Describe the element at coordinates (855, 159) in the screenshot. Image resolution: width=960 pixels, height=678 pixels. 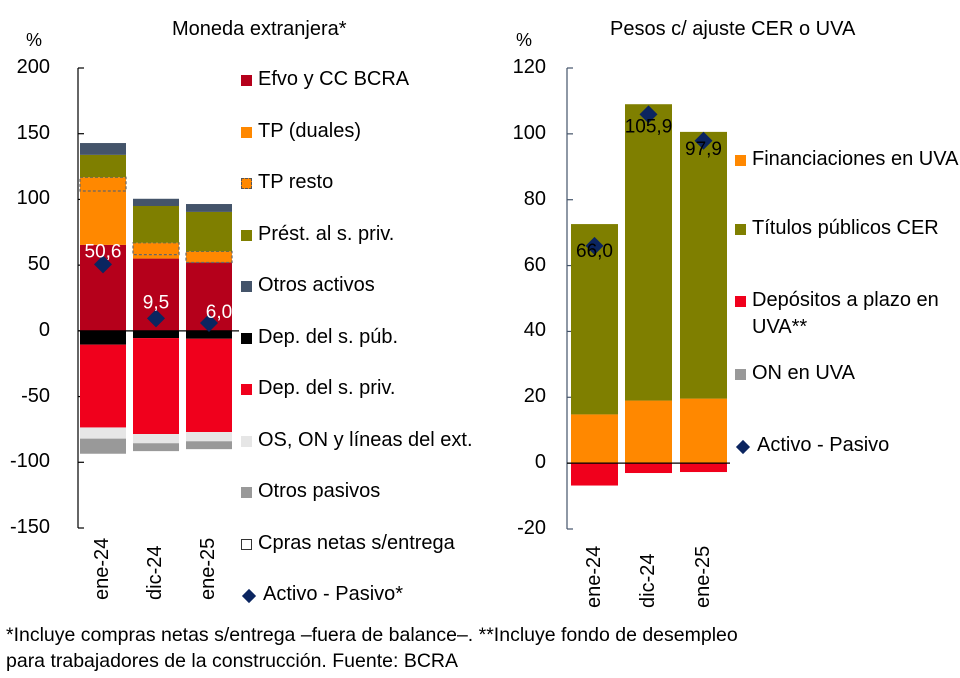
I see `legend-label: Financiaciones en UVA` at that location.